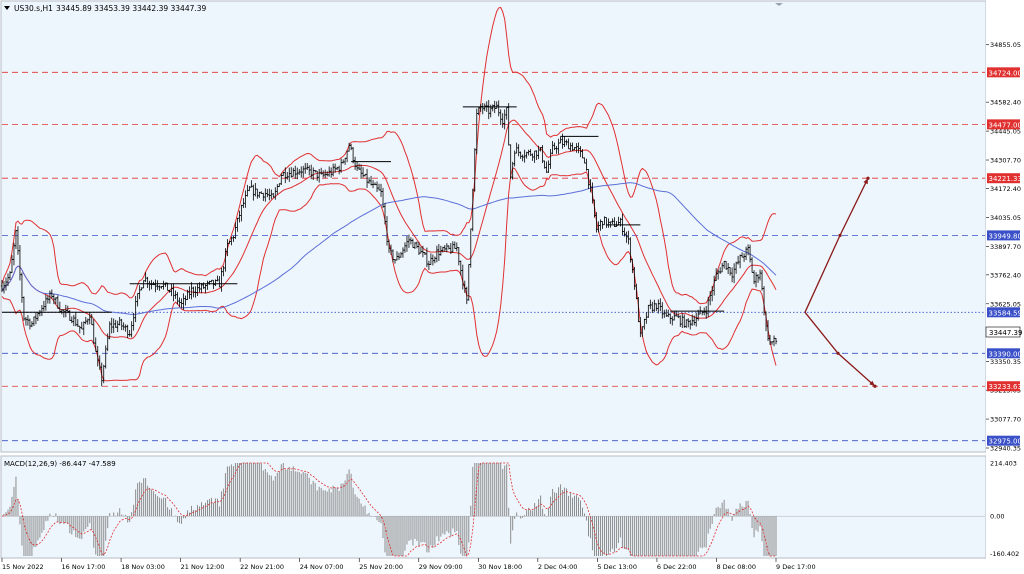 This screenshot has width=1024, height=574. Describe the element at coordinates (1003, 464) in the screenshot. I see `macd-tick-label: 214.403` at that location.